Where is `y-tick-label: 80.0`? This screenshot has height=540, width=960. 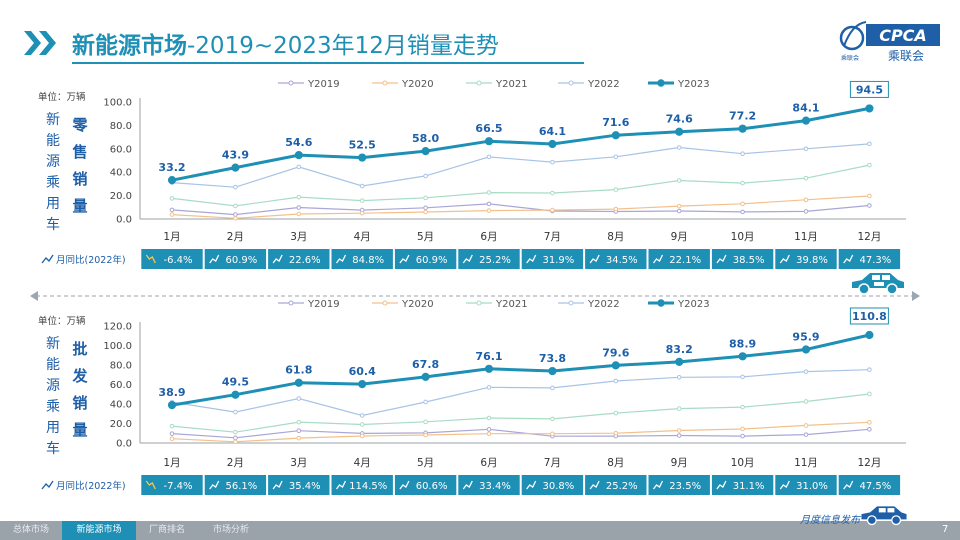
y-tick-label: 80.0 is located at coordinates (121, 366).